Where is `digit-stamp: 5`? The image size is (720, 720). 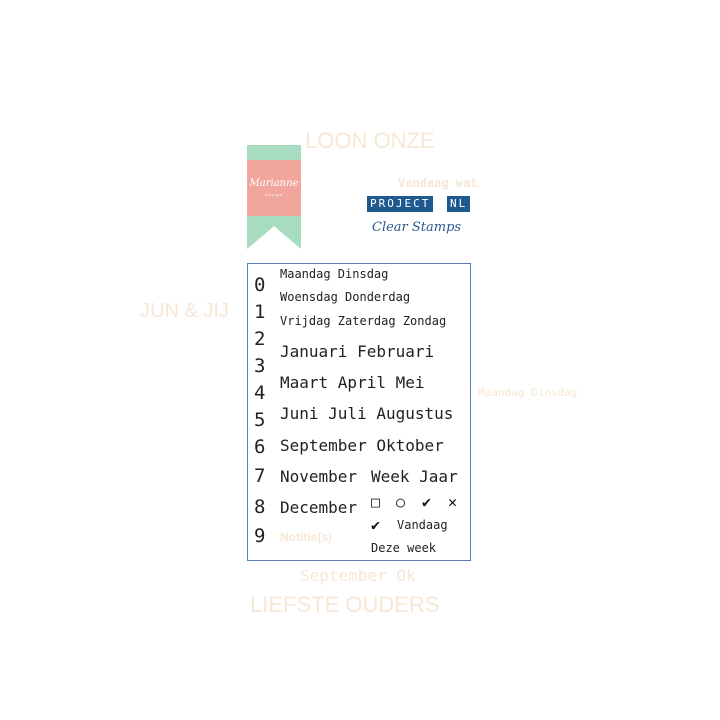 digit-stamp: 5 is located at coordinates (260, 420).